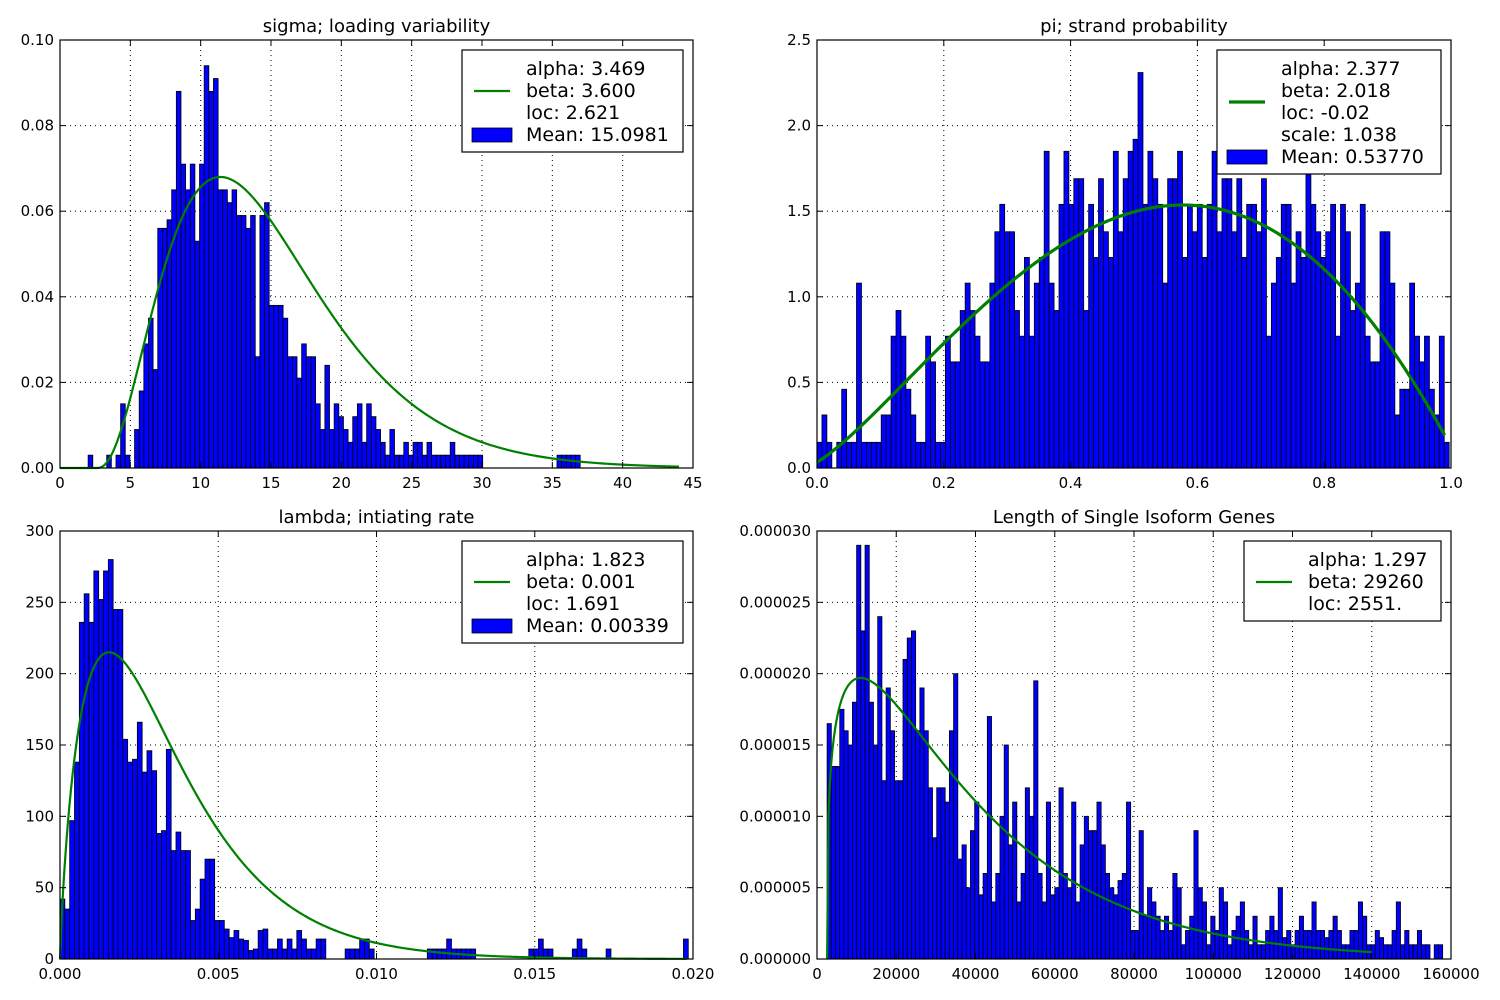 Image resolution: width=1500 pixels, height=1000 pixels. Describe the element at coordinates (1339, 135) in the screenshot. I see `legend-label: scale: 1.038` at that location.